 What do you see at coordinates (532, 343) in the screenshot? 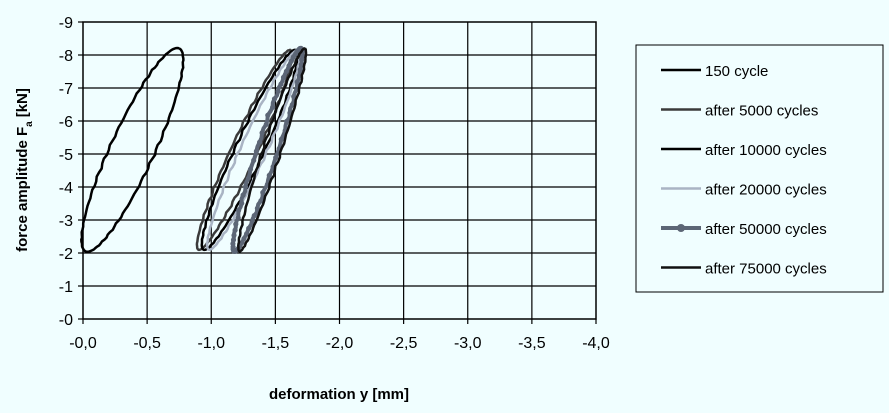
I see `x-tick-label: -3,5` at bounding box center [532, 343].